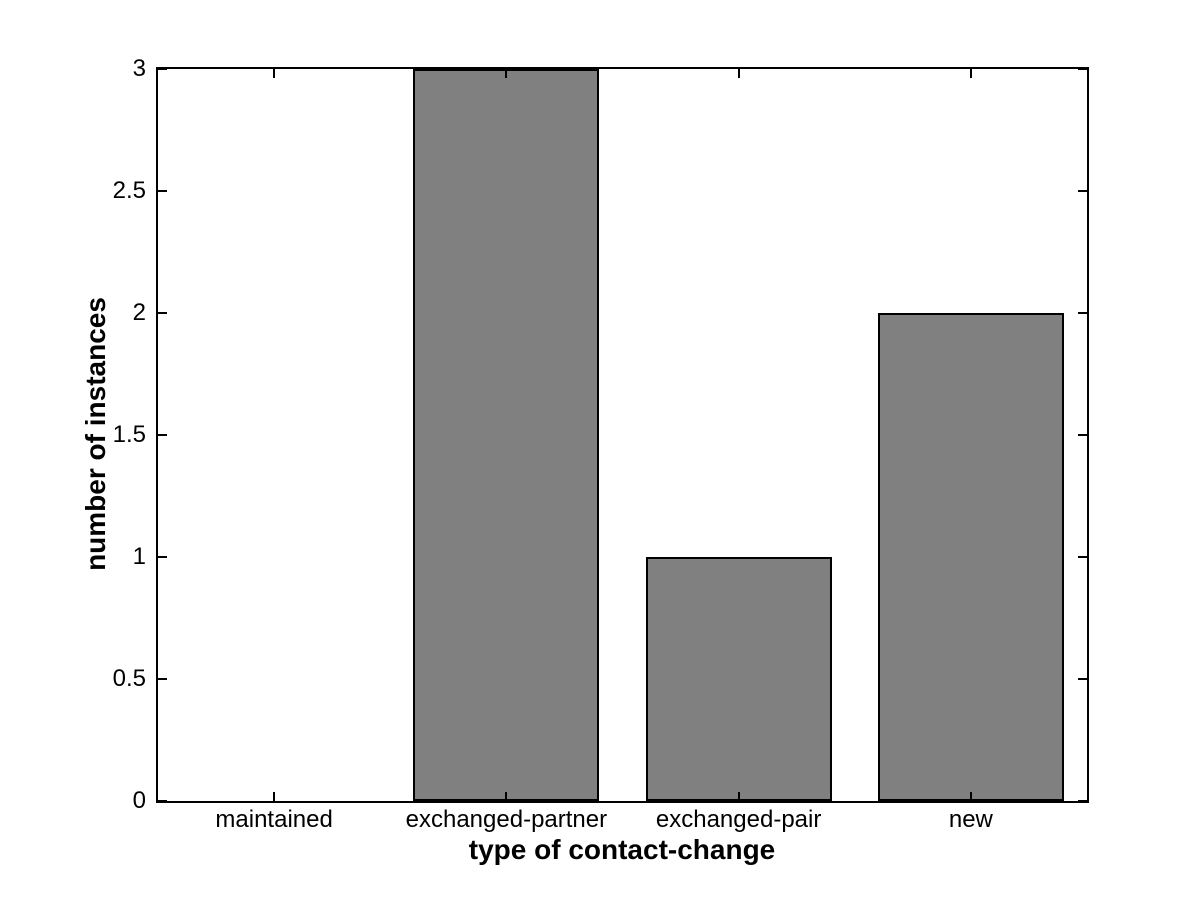 The height and width of the screenshot is (901, 1201). Describe the element at coordinates (139, 556) in the screenshot. I see `y-tick-label: 1` at that location.